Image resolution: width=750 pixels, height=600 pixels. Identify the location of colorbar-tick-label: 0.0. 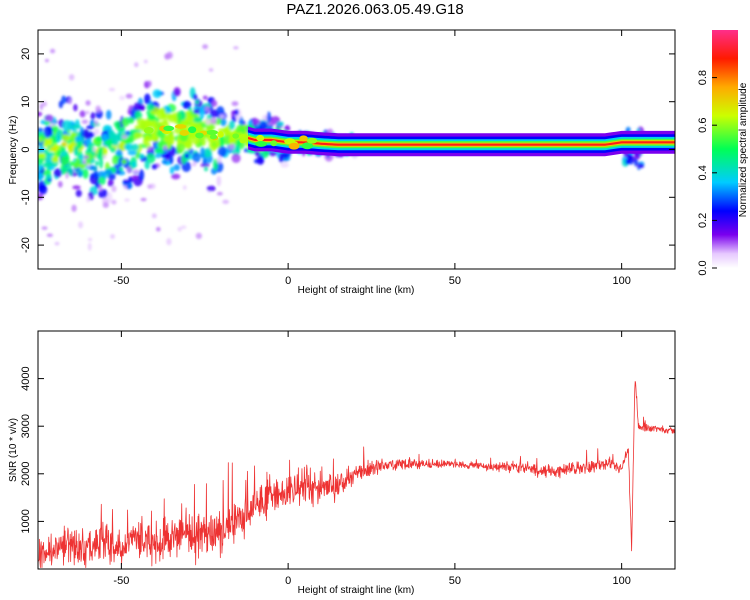
(703, 267).